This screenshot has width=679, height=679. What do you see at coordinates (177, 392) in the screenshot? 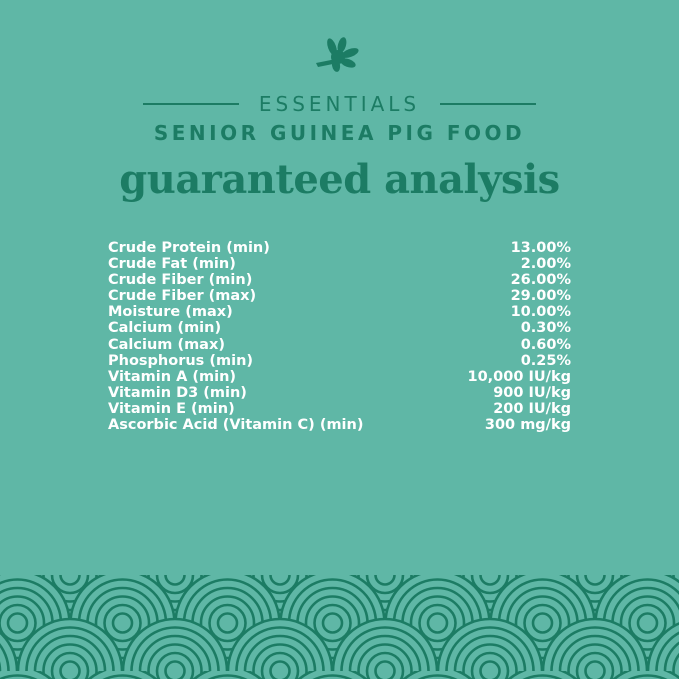
I see `nutrient-label: Vitamin D3 (min)` at bounding box center [177, 392].